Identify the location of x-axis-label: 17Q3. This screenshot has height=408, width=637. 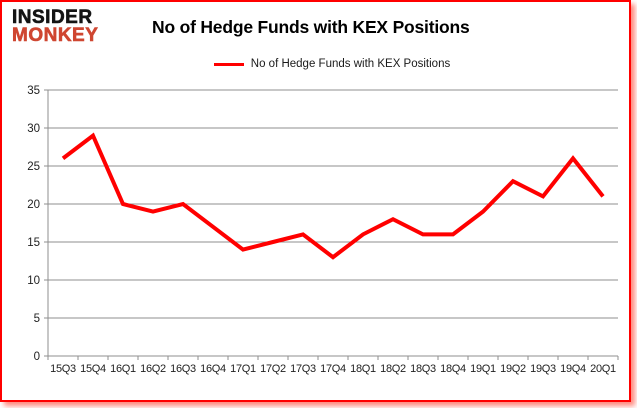
(303, 369).